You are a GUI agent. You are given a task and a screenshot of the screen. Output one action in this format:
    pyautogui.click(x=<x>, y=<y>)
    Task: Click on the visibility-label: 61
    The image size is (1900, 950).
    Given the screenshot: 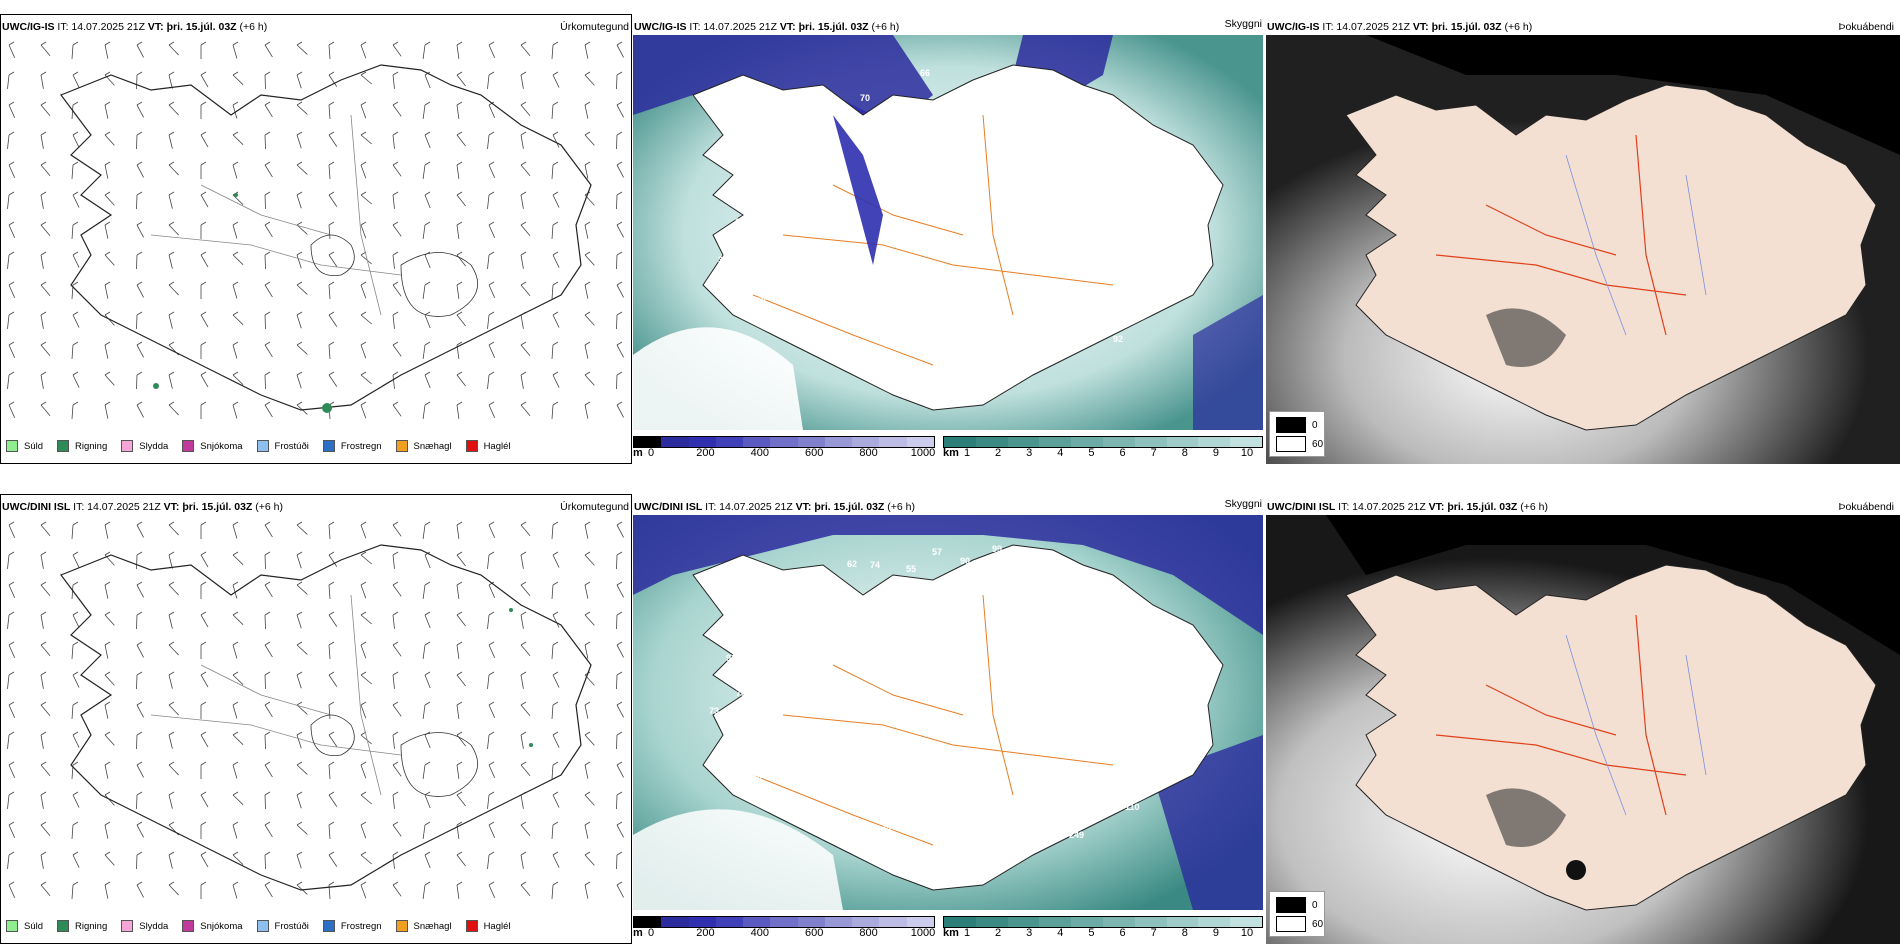 What is the action you would take?
    pyautogui.click(x=1148, y=773)
    